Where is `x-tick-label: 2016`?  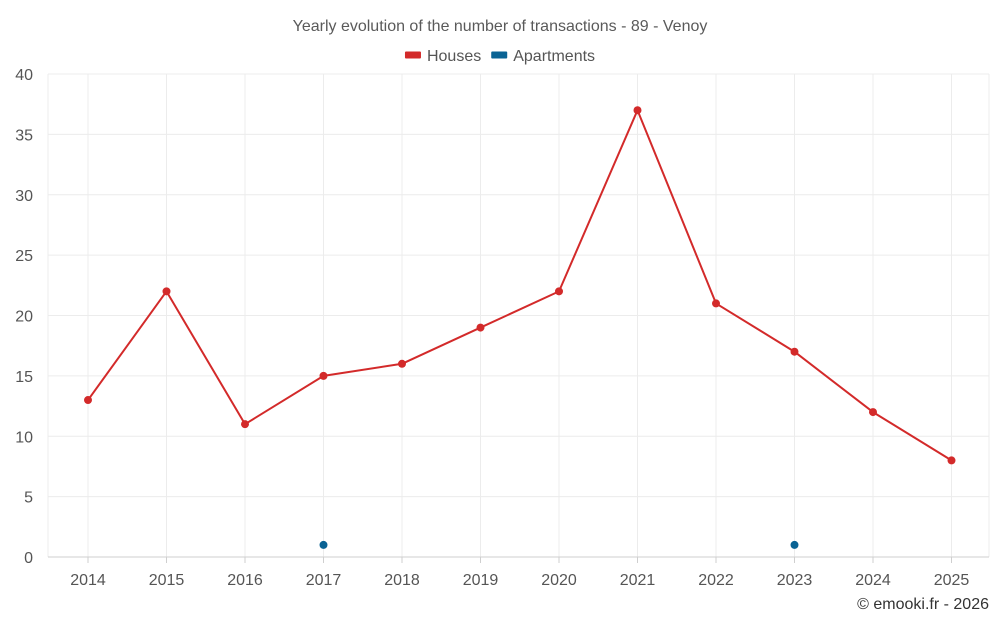 x-tick-label: 2016 is located at coordinates (245, 580).